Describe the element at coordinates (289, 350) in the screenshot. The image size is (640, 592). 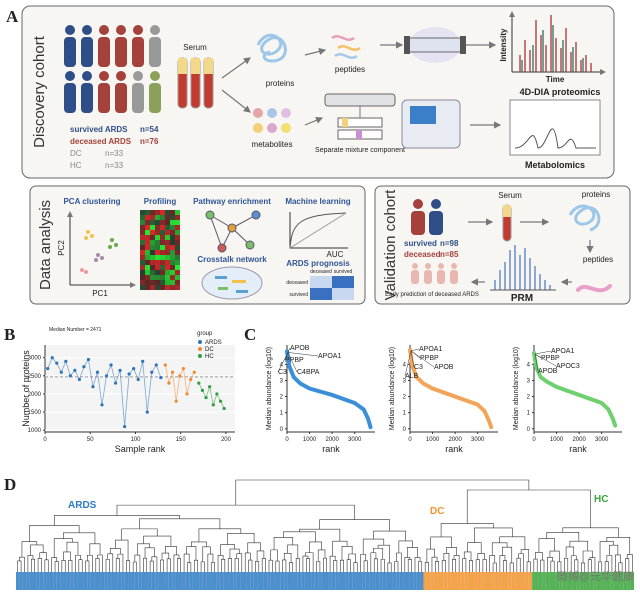
I see `leader` at that location.